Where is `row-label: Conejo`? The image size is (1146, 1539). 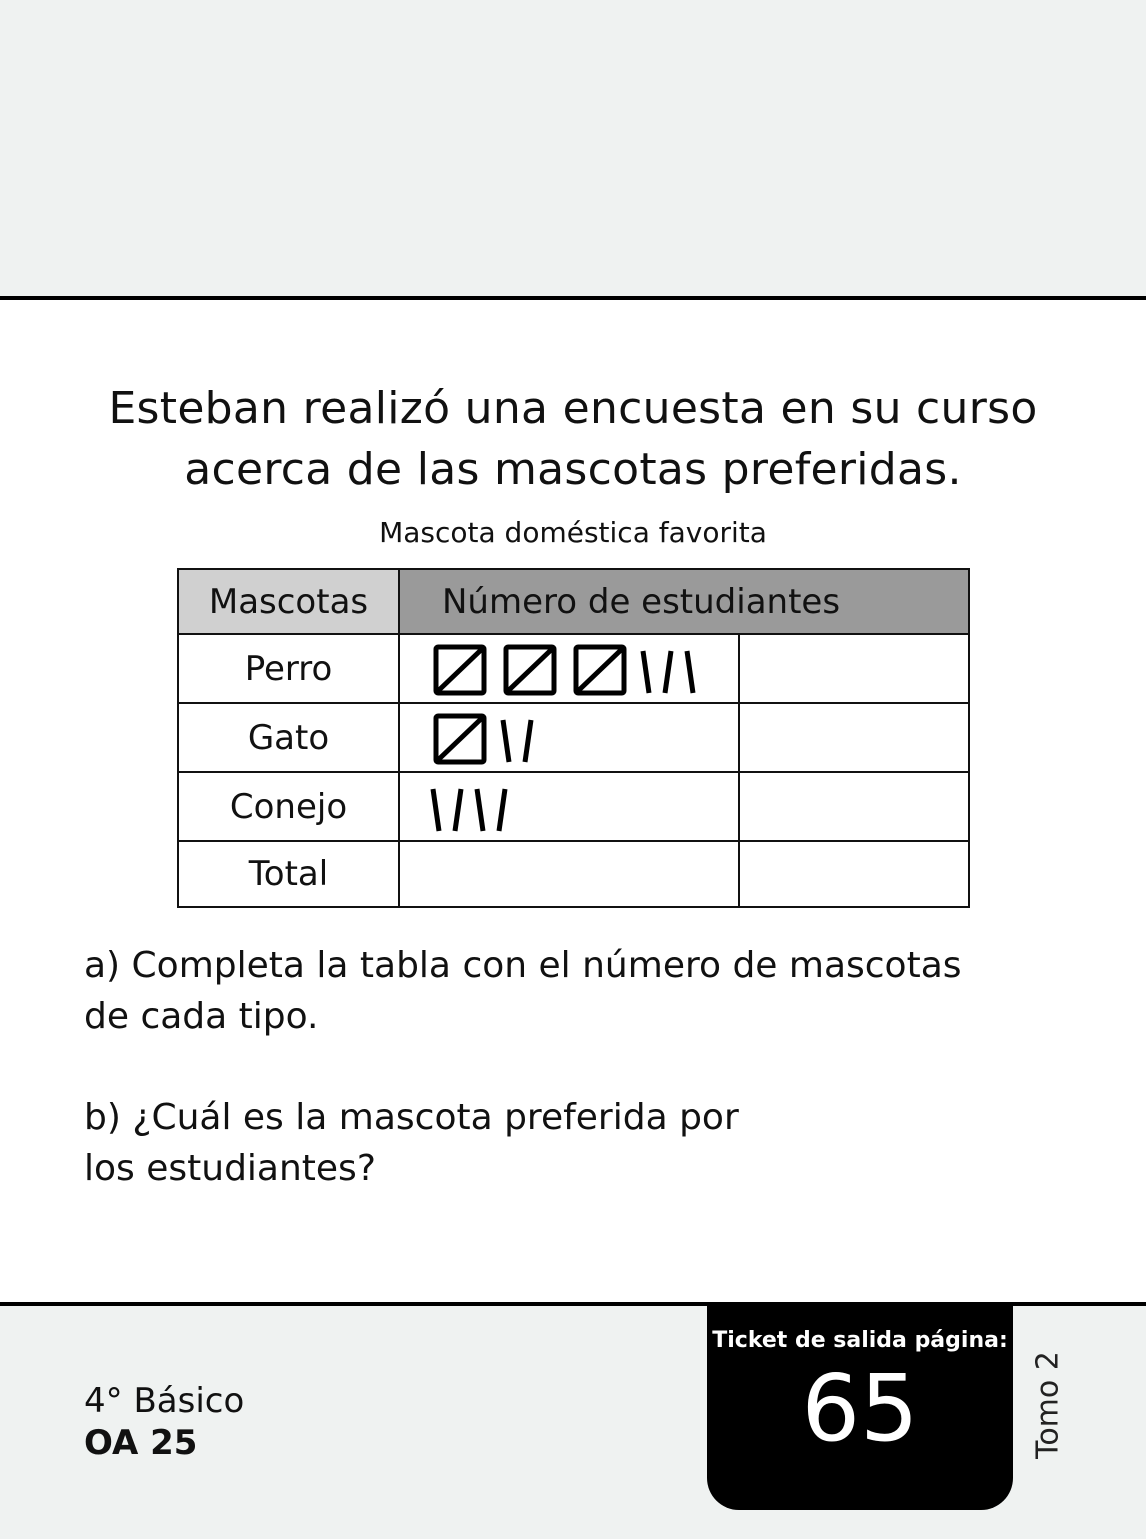 row-label: Conejo is located at coordinates (288, 806).